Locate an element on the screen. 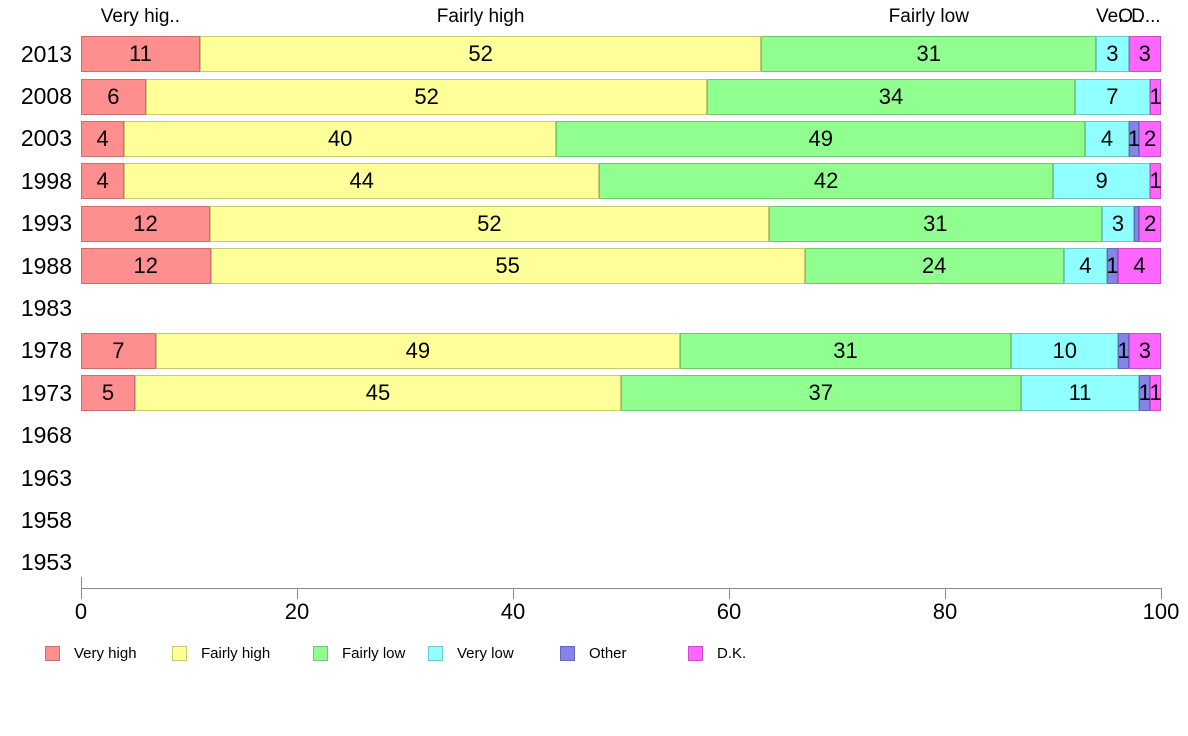  year-label: 2013 is located at coordinates (46, 53).